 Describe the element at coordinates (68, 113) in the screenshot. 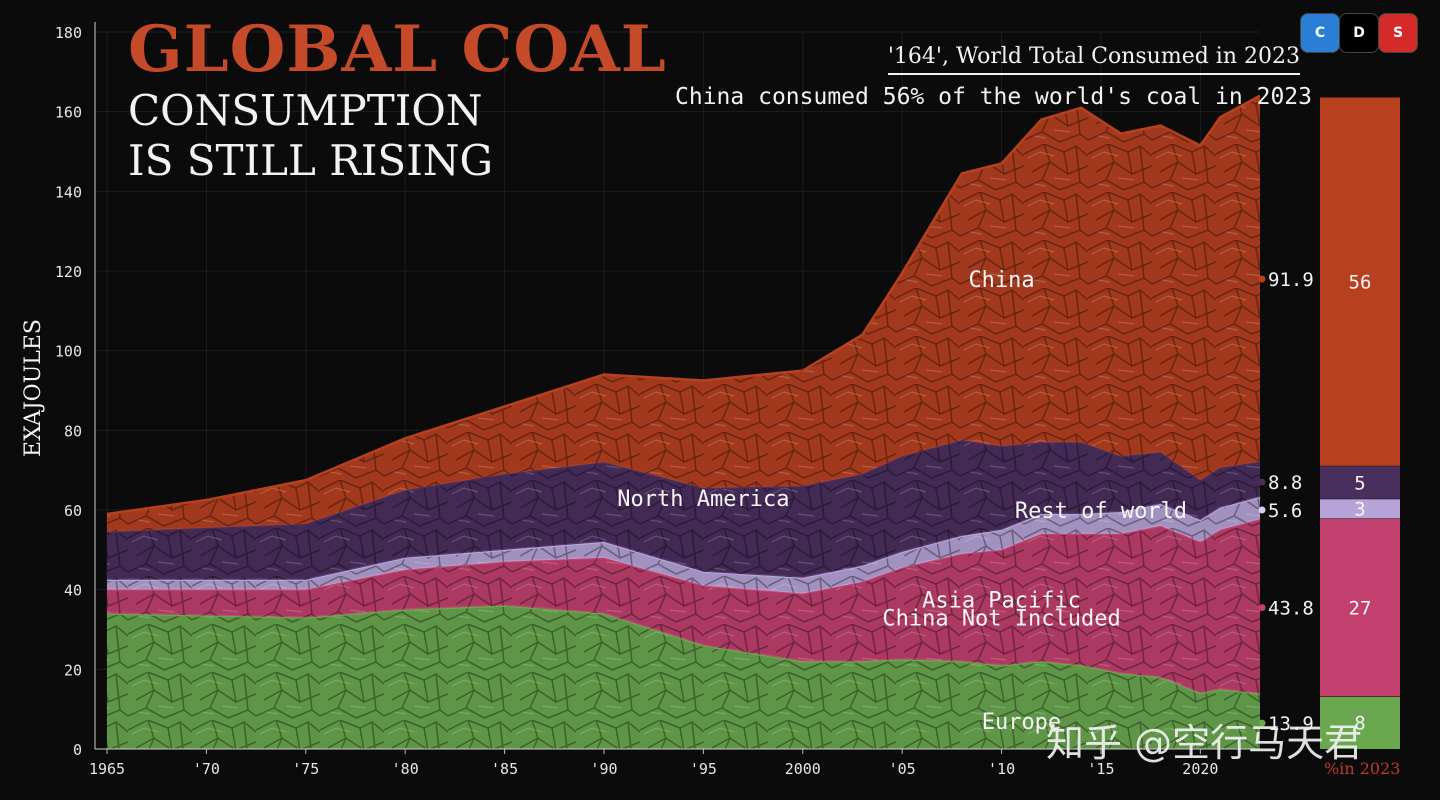

I see `y-tick-label: 160` at that location.